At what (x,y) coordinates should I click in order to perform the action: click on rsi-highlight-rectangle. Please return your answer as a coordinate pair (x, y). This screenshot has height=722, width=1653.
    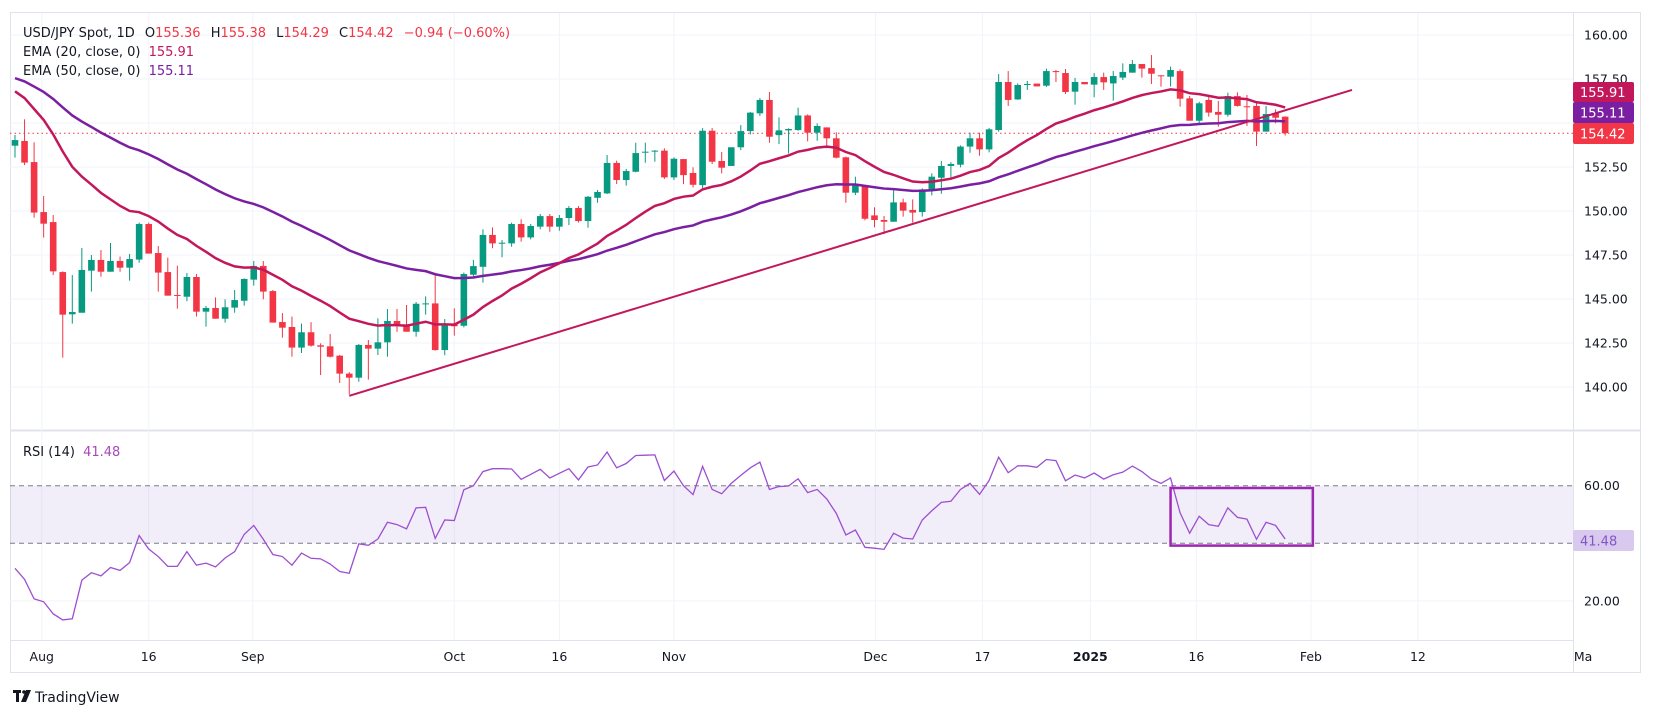
    Looking at the image, I should click on (1242, 516).